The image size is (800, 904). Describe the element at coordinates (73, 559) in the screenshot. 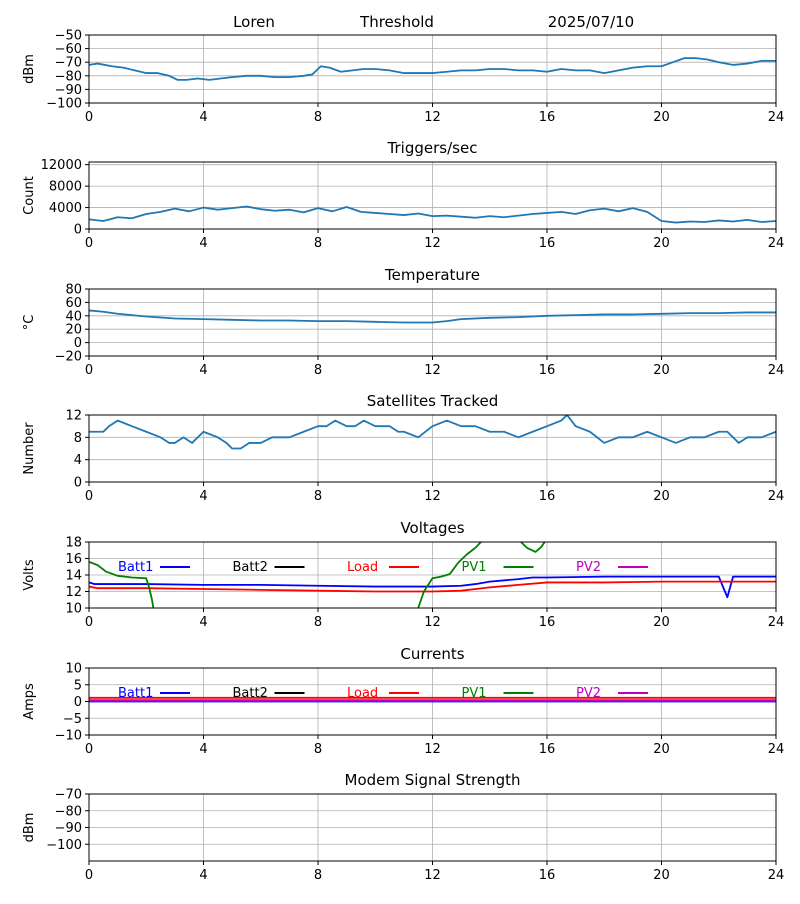

I see `y-tick-label: 16` at that location.